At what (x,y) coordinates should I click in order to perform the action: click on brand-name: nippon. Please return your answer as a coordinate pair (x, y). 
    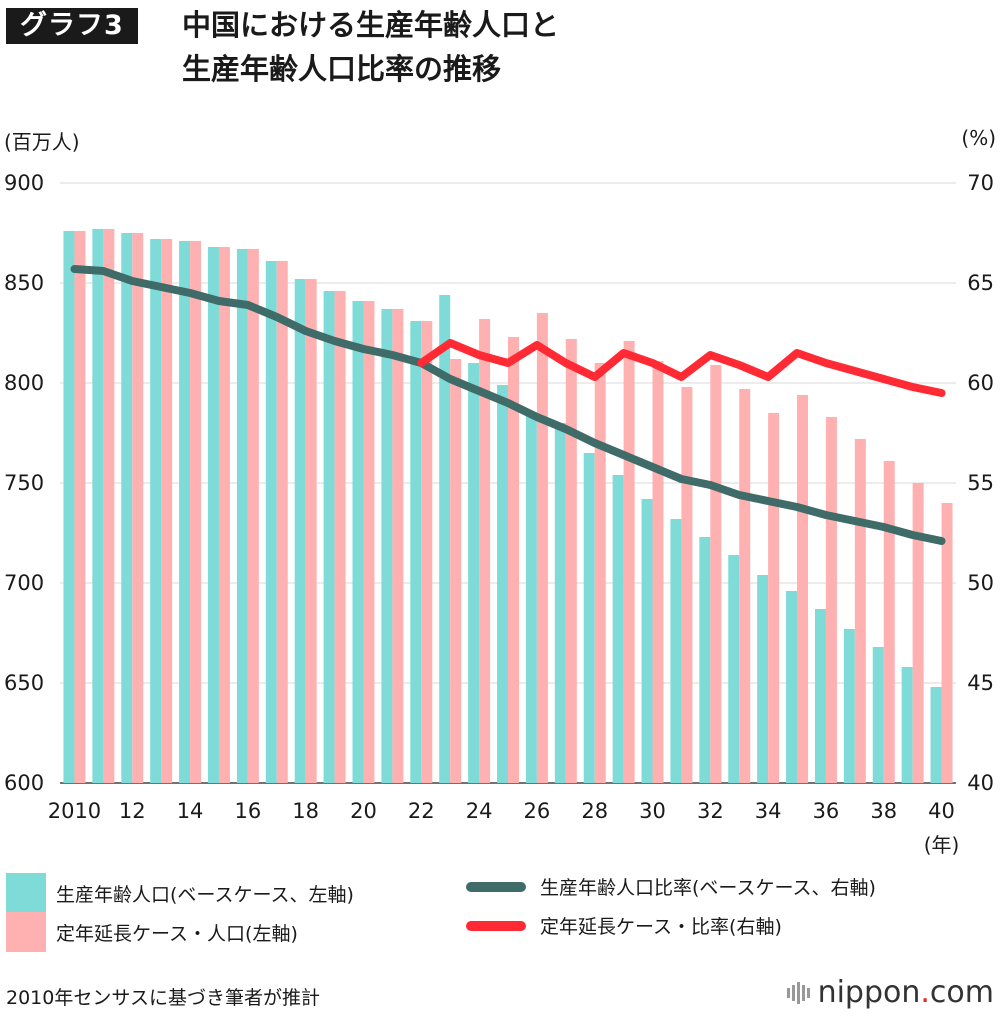
    Looking at the image, I should click on (869, 992).